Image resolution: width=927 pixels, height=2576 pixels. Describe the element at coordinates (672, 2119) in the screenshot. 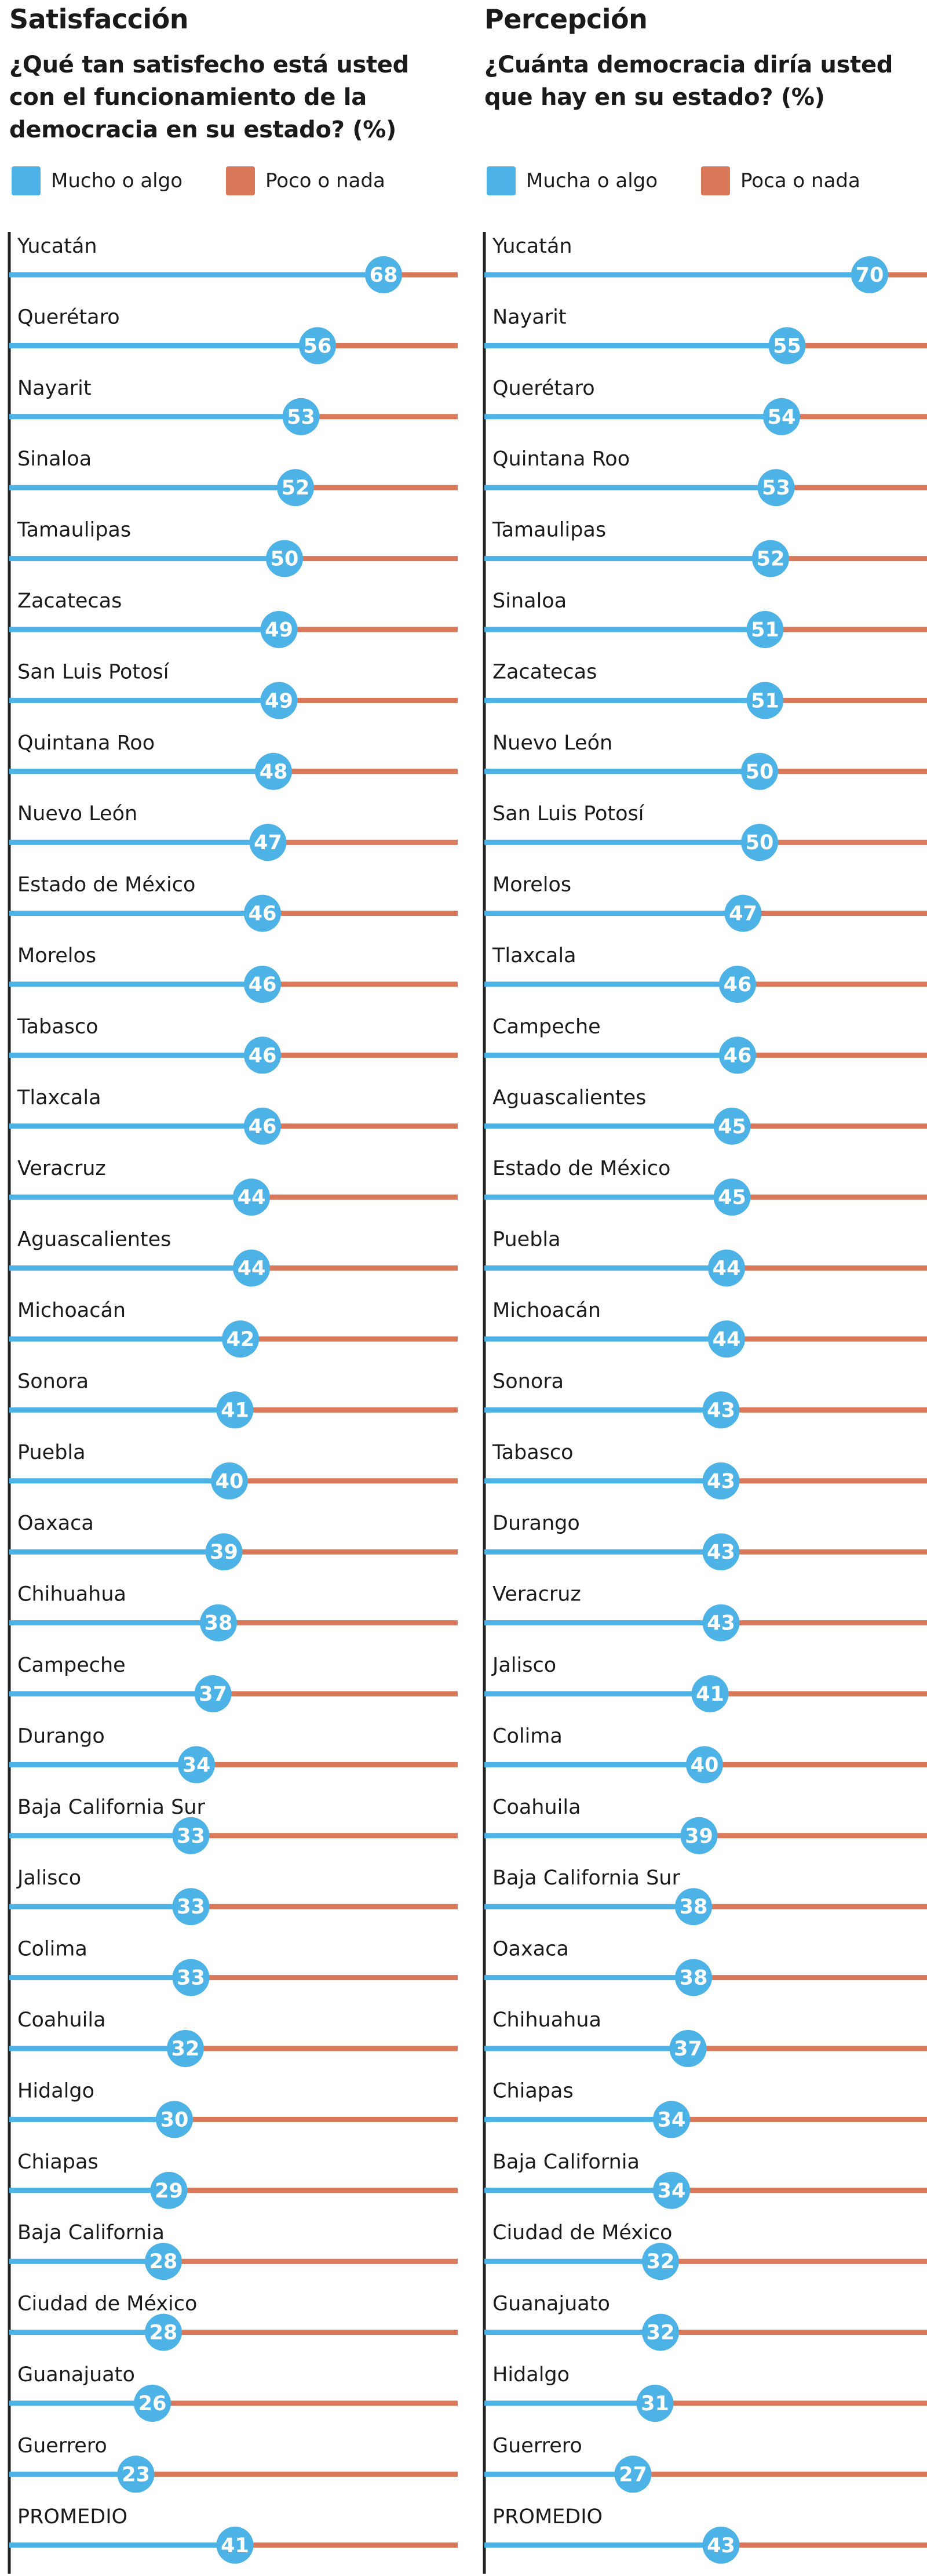

I see `positive-value-label: 34` at that location.